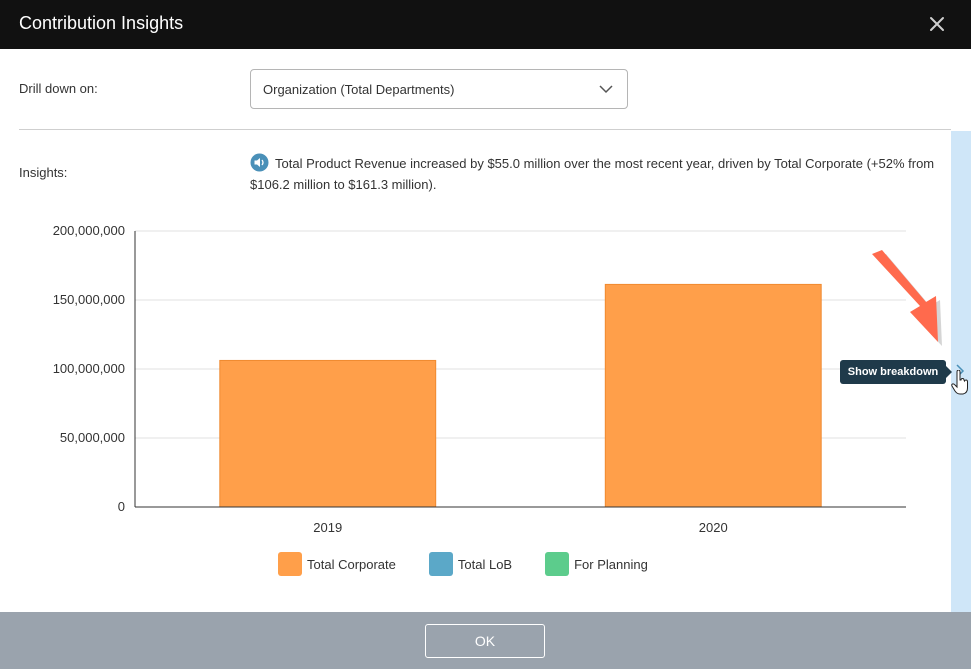  I want to click on ok-button: OK, so click(485, 641).